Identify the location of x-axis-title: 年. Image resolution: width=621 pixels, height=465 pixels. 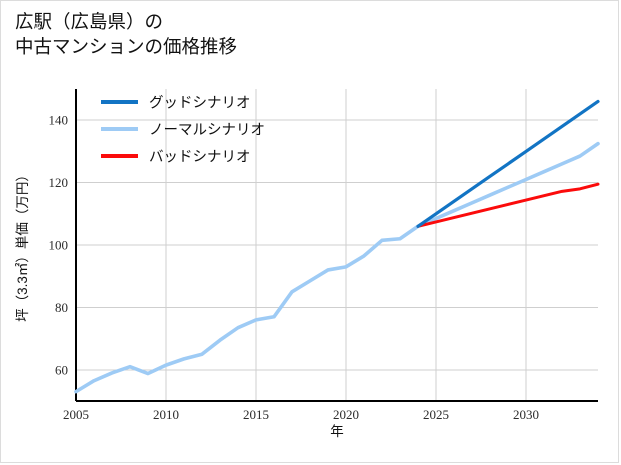
(337, 431).